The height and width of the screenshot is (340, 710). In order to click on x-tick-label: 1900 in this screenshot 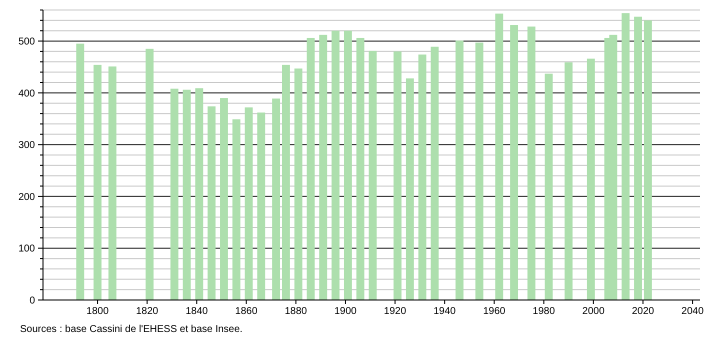, I will do `click(346, 311)`.